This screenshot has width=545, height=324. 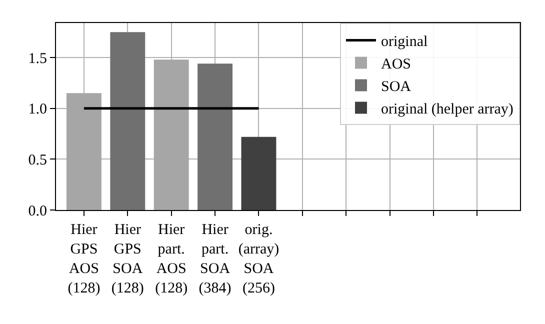 I want to click on x-tick-label: Hier part. AOS (128), so click(x=171, y=259).